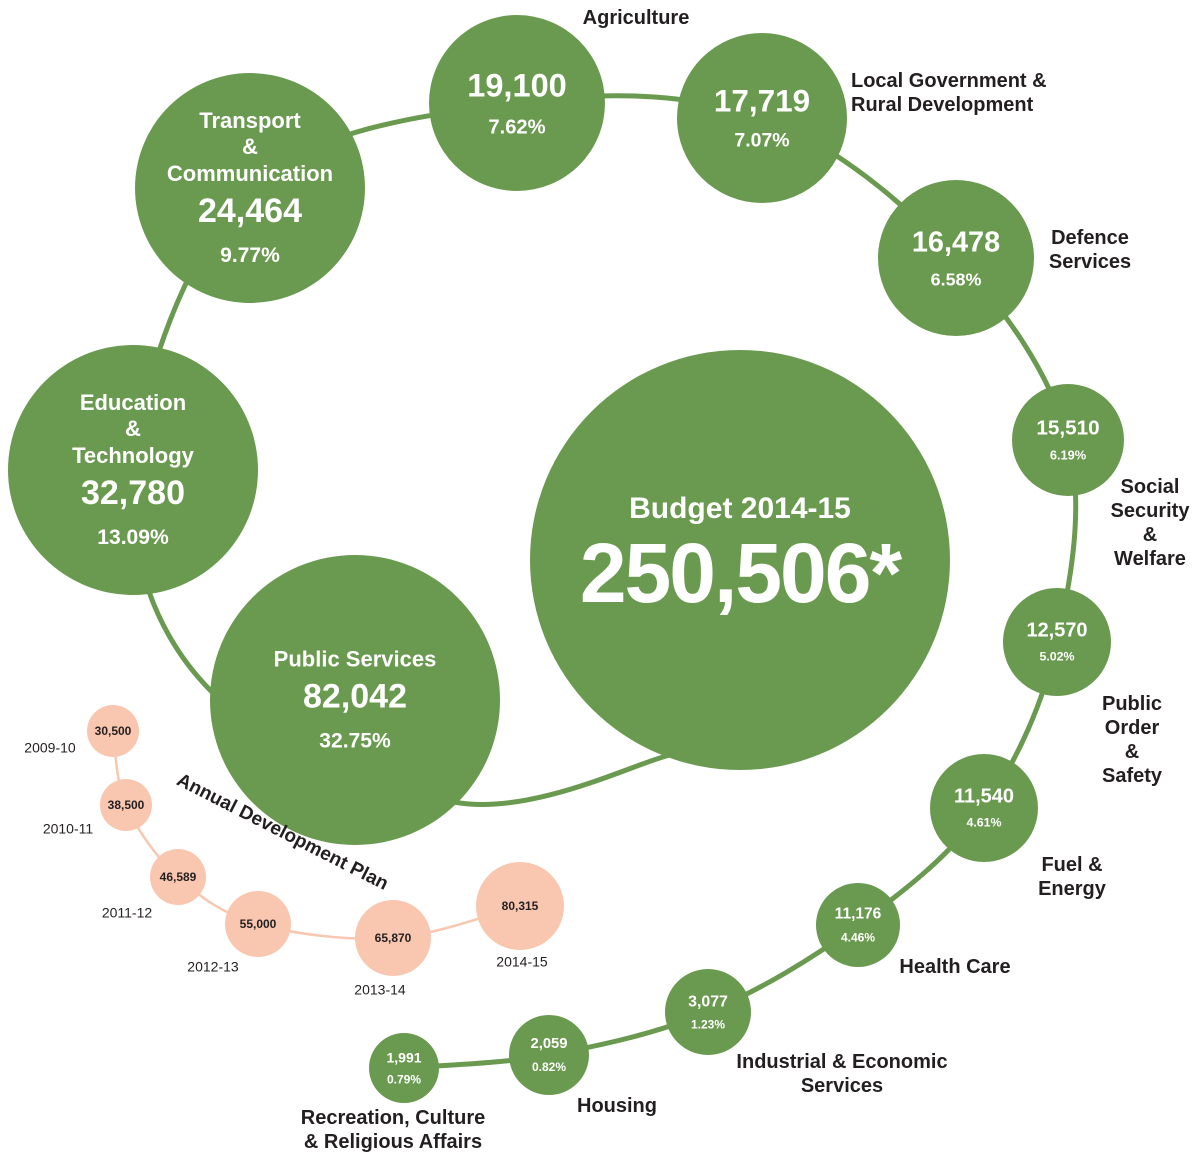 This screenshot has height=1154, width=1200. What do you see at coordinates (404, 1057) in the screenshot?
I see `value-label: 1,991` at bounding box center [404, 1057].